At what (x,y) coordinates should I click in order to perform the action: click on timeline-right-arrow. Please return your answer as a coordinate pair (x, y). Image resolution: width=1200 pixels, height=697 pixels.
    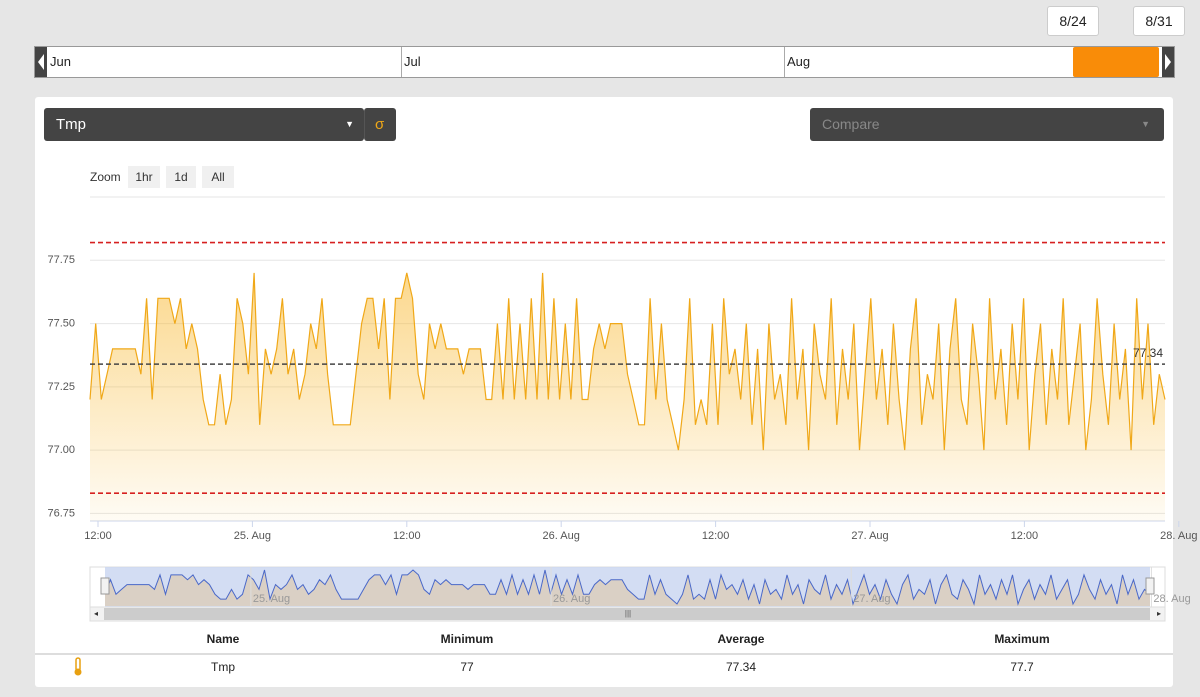
    Looking at the image, I should click on (1168, 62).